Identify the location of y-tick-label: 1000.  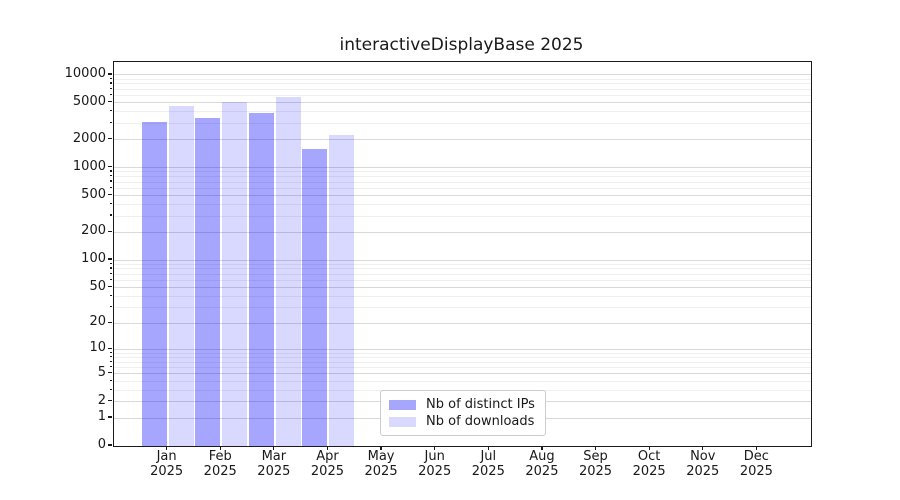
(89, 166).